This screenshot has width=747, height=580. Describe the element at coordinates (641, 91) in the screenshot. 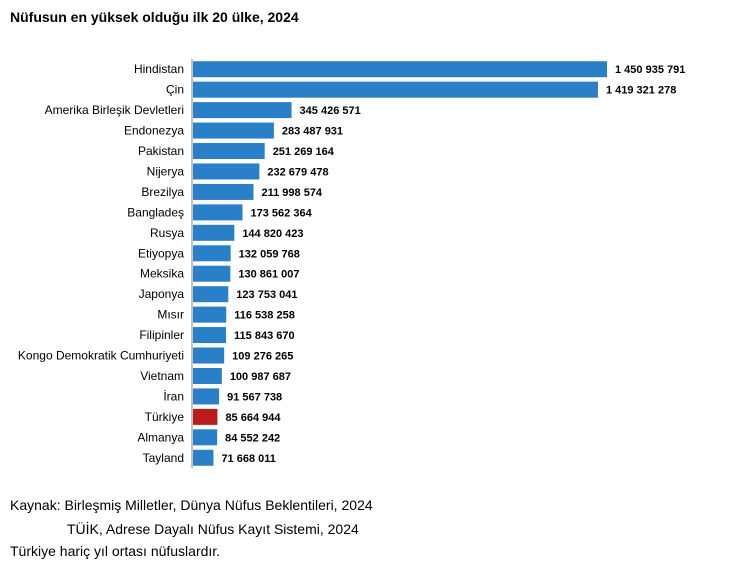

I see `value-label: 1 419 321 278` at that location.